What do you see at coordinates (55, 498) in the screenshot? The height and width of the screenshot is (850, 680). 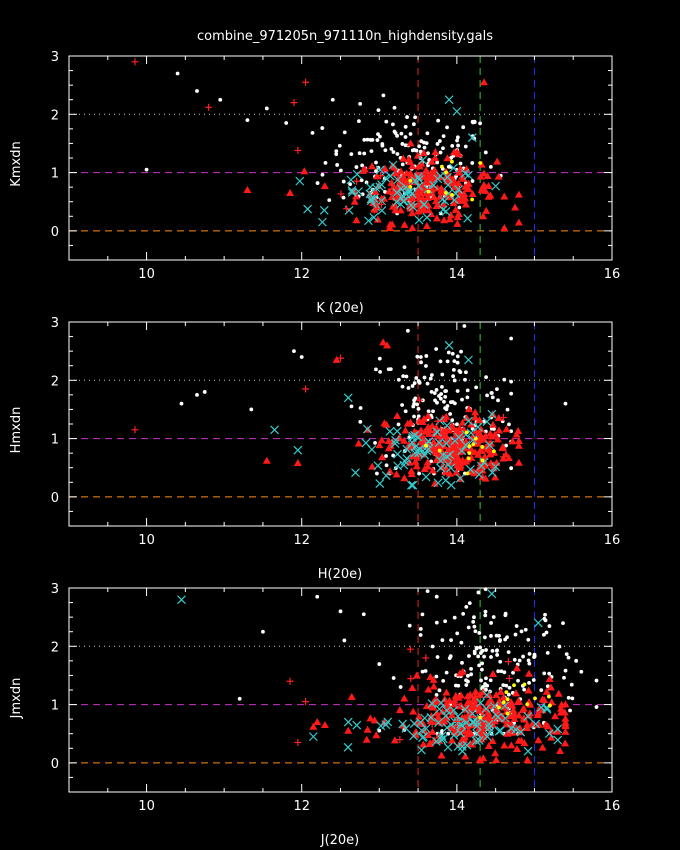 I see `y-tick-label: 0` at bounding box center [55, 498].